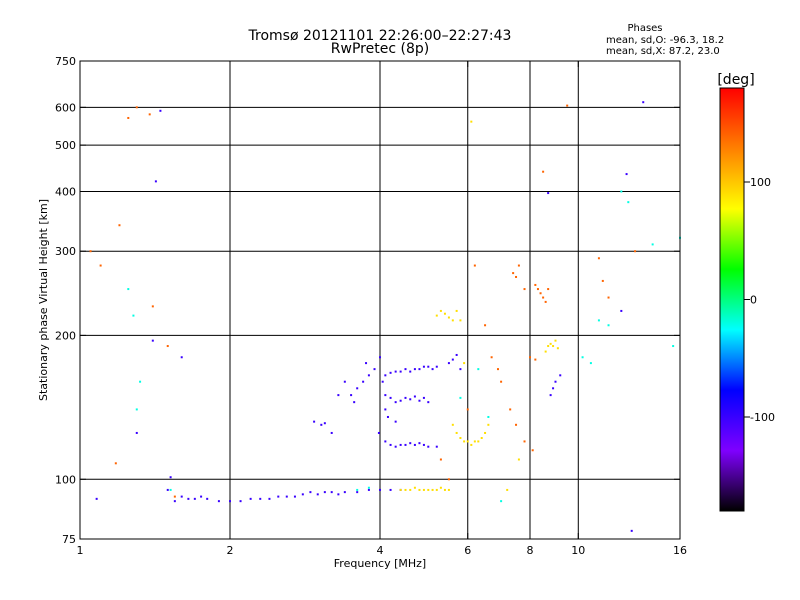 The width and height of the screenshot is (800, 600). Describe the element at coordinates (43, 300) in the screenshot. I see `y-axis-label: Stationary phase Virtual Height [km]` at that location.